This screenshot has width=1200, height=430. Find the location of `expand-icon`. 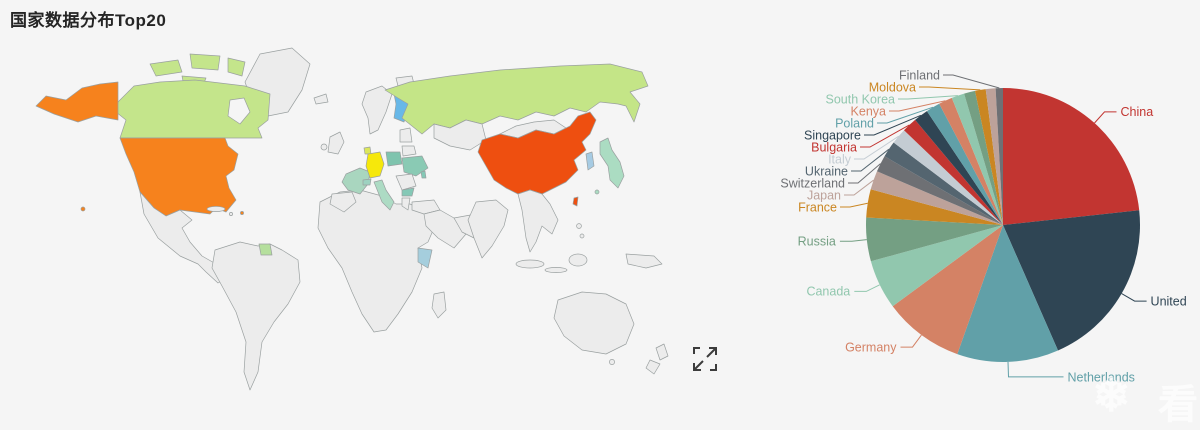

expand-icon is located at coordinates (705, 359).